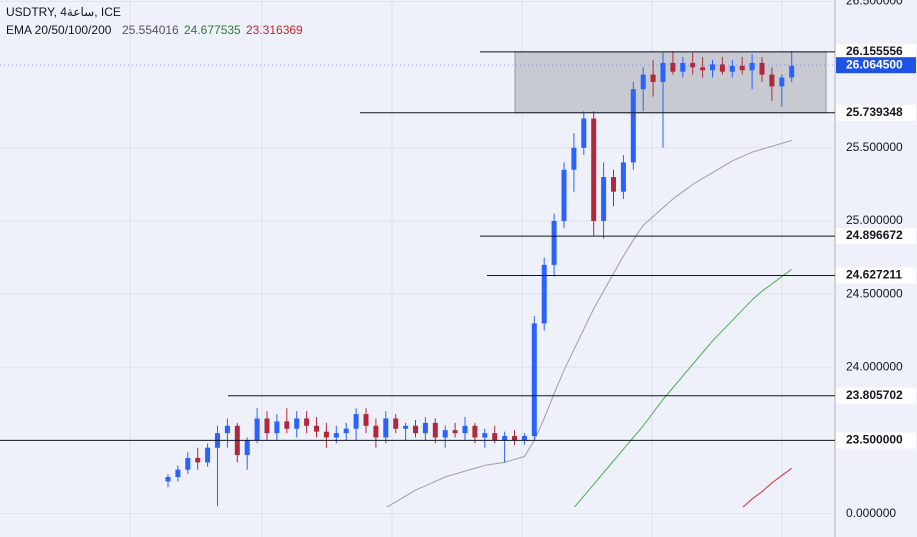 This screenshot has height=537, width=917. I want to click on y-tick-label: 25.000000, so click(874, 220).